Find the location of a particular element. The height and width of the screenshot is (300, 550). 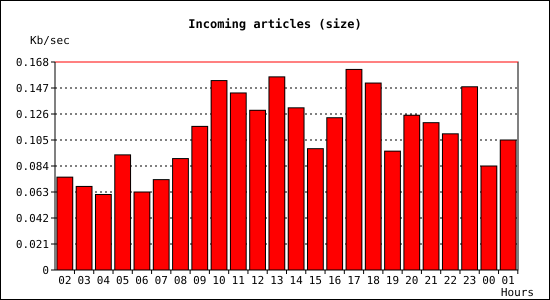

y-tick-label: 0.084 is located at coordinates (33, 166).